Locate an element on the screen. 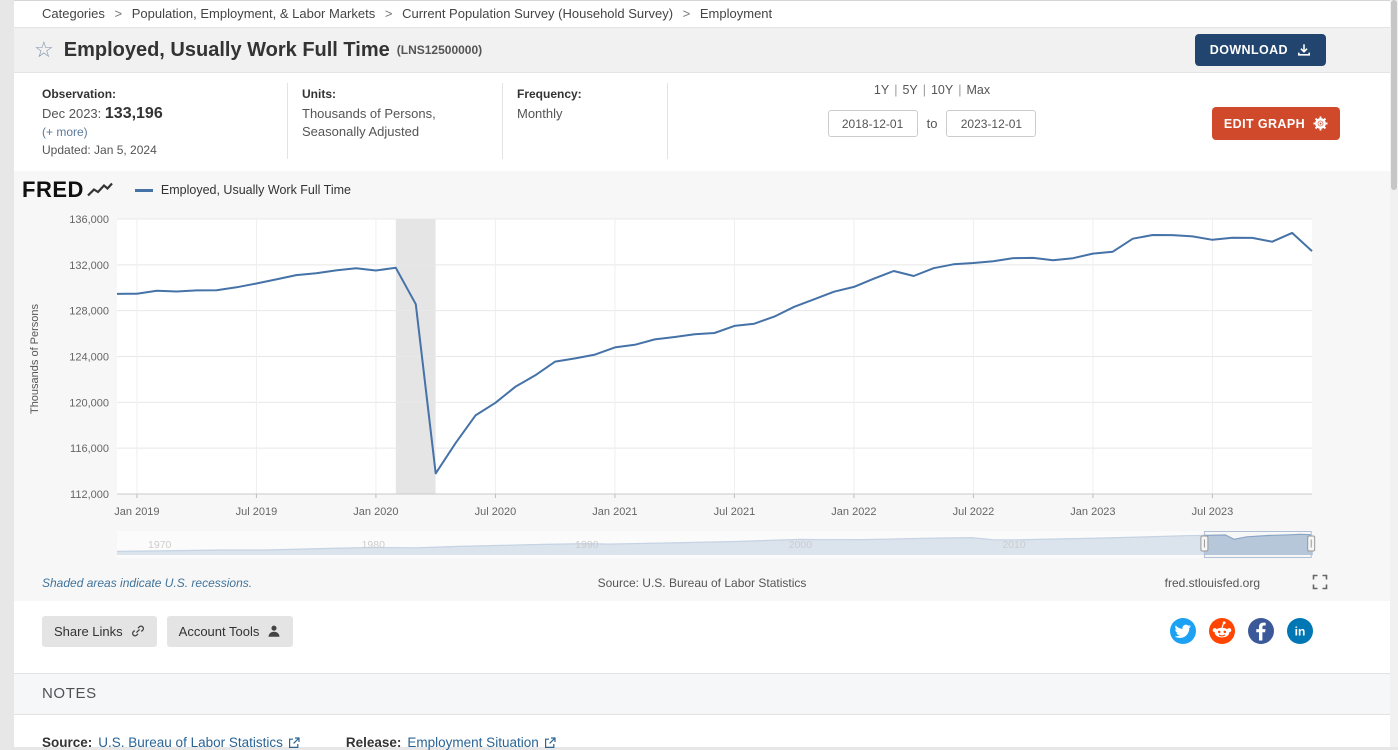  frequency-label: Frequency: is located at coordinates (549, 94).